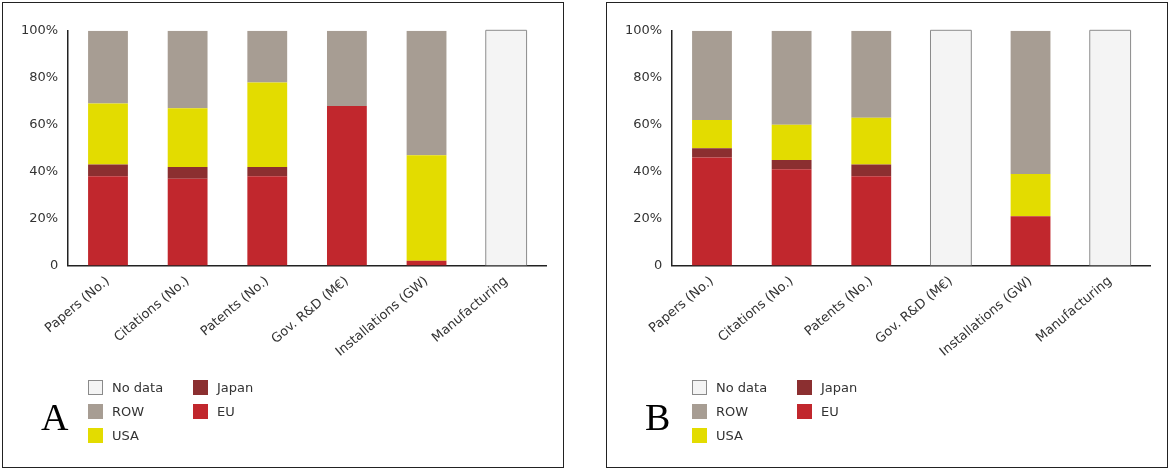  I want to click on text: B, so click(658, 417).